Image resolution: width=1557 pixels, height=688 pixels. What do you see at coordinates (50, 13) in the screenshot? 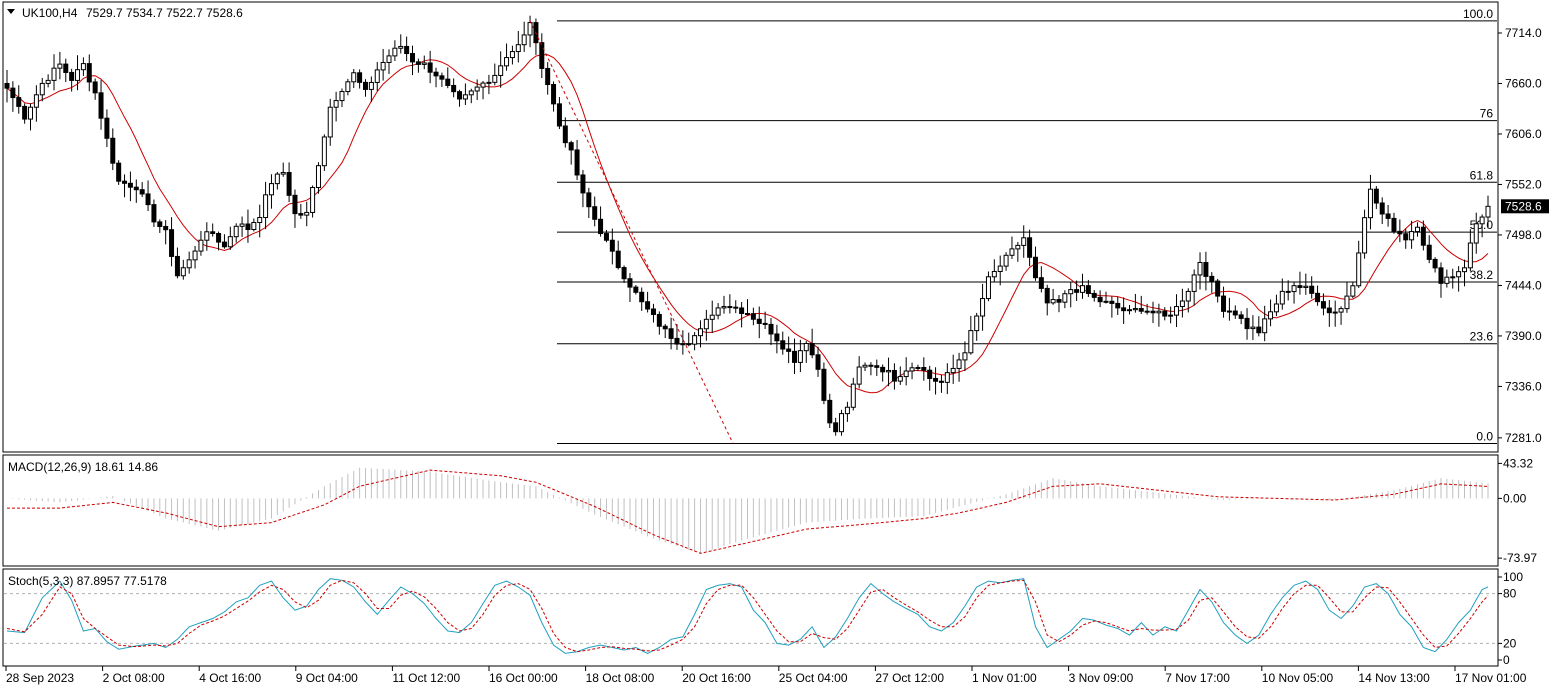
I see `symbol-label: UK100,H4` at bounding box center [50, 13].